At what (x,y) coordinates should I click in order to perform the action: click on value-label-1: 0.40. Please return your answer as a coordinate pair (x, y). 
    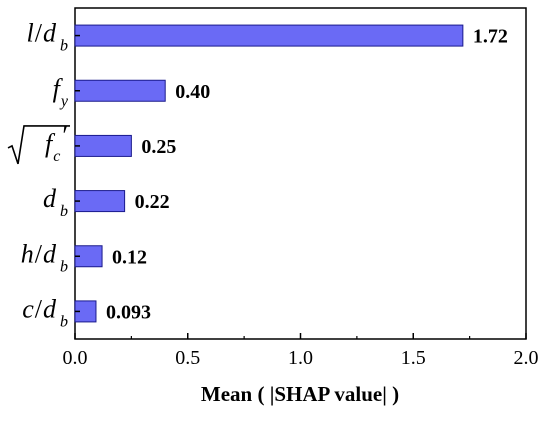
    Looking at the image, I should click on (192, 92).